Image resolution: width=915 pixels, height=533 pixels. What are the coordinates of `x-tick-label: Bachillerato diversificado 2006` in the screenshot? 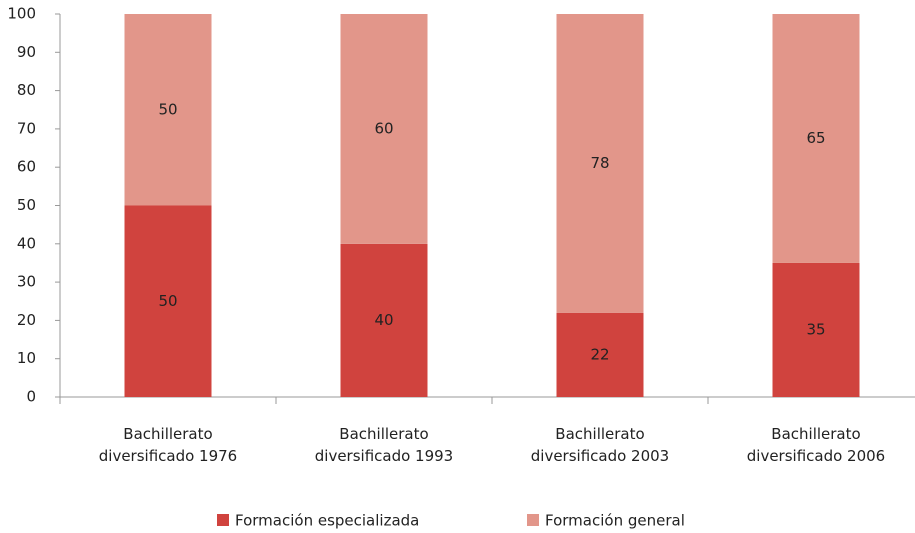 It's located at (816, 445).